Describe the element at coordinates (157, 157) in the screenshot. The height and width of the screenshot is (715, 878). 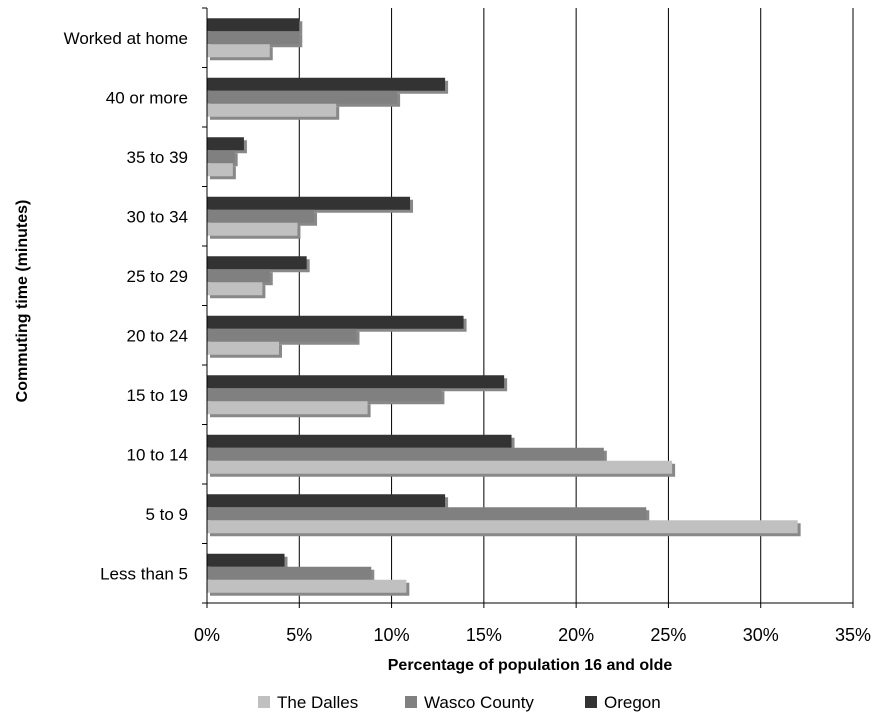
I see `category-label: 35 to 39` at that location.